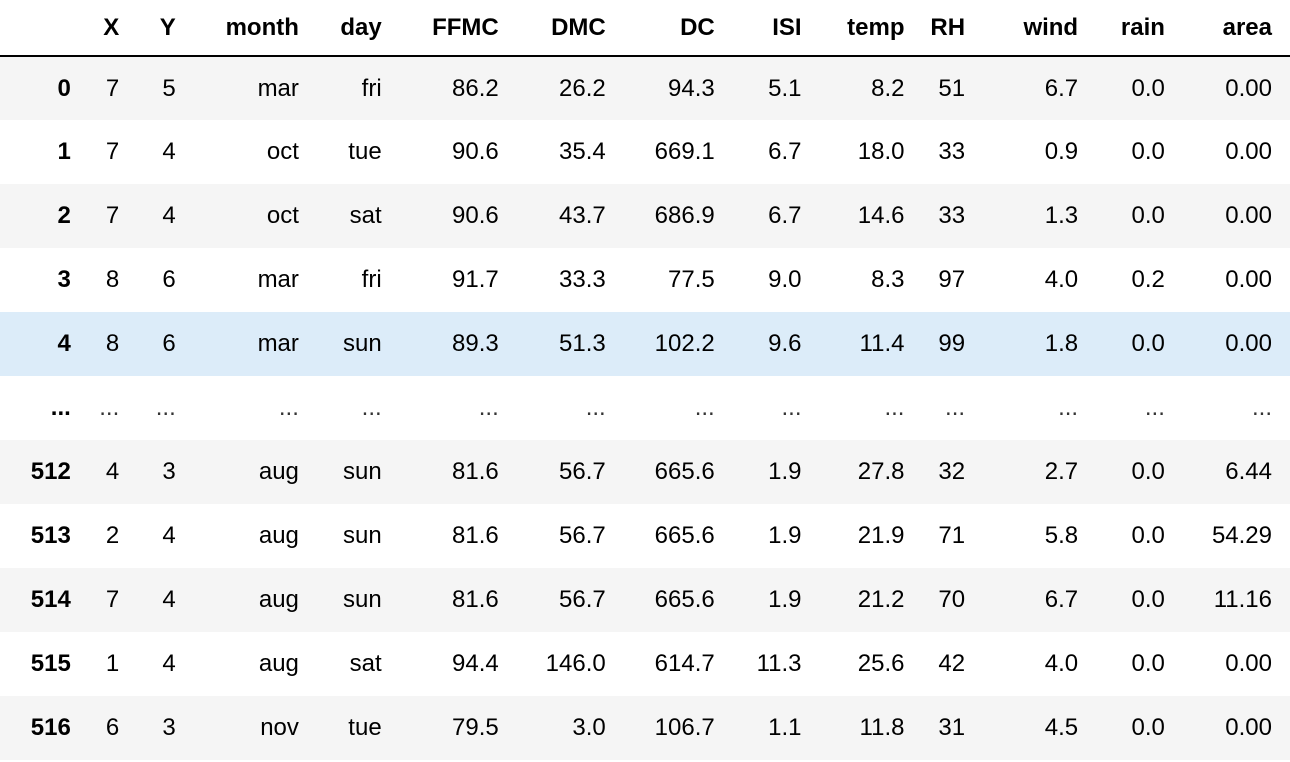 The height and width of the screenshot is (762, 1290). Describe the element at coordinates (165, 28) in the screenshot. I see `column-header-y: Y` at that location.